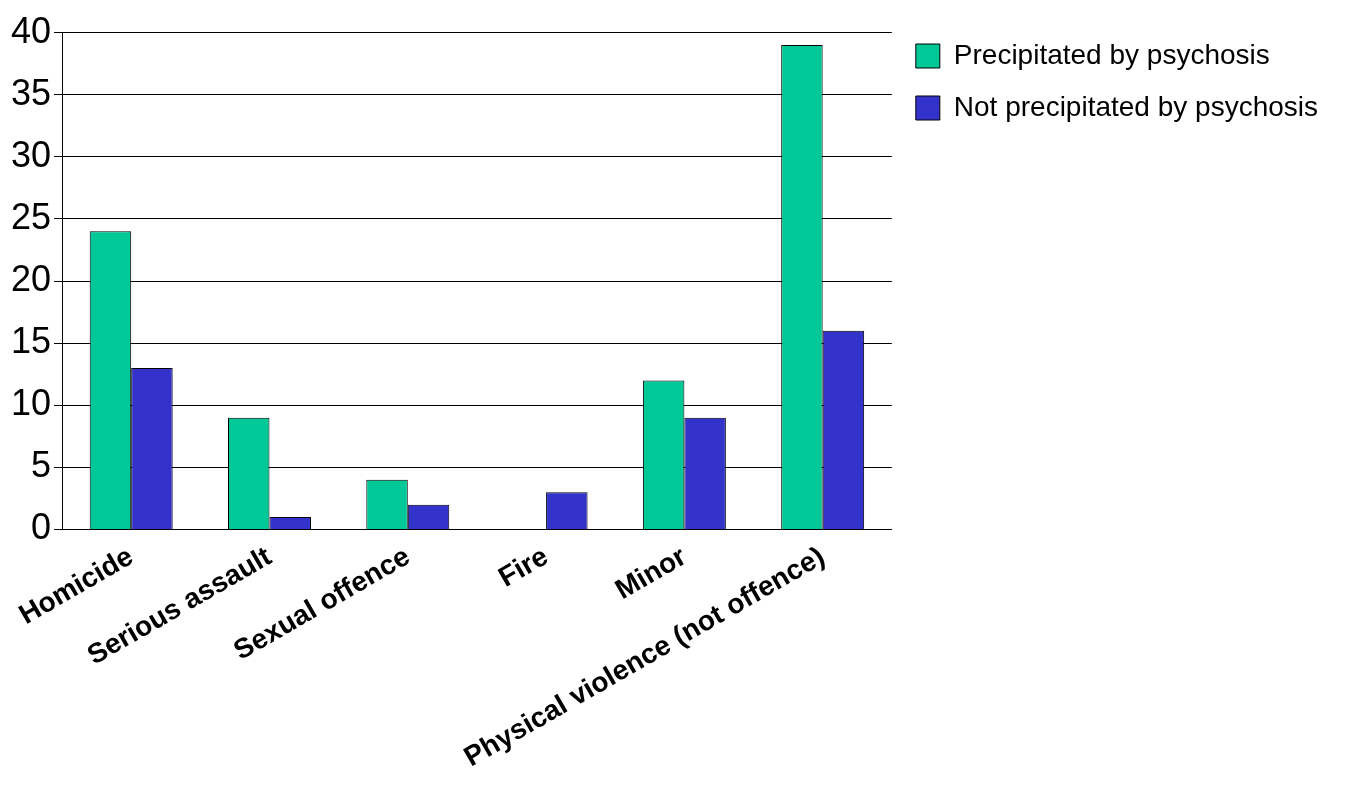  What do you see at coordinates (1136, 106) in the screenshot?
I see `legend-label: Not precipitated by psychosis` at bounding box center [1136, 106].